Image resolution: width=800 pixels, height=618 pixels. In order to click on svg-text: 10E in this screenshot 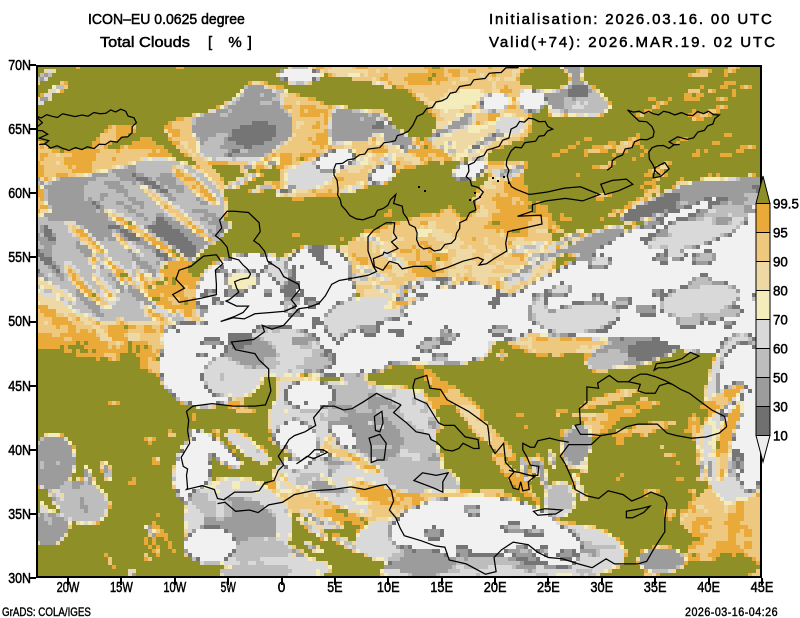, I will do `click(388, 586)`.